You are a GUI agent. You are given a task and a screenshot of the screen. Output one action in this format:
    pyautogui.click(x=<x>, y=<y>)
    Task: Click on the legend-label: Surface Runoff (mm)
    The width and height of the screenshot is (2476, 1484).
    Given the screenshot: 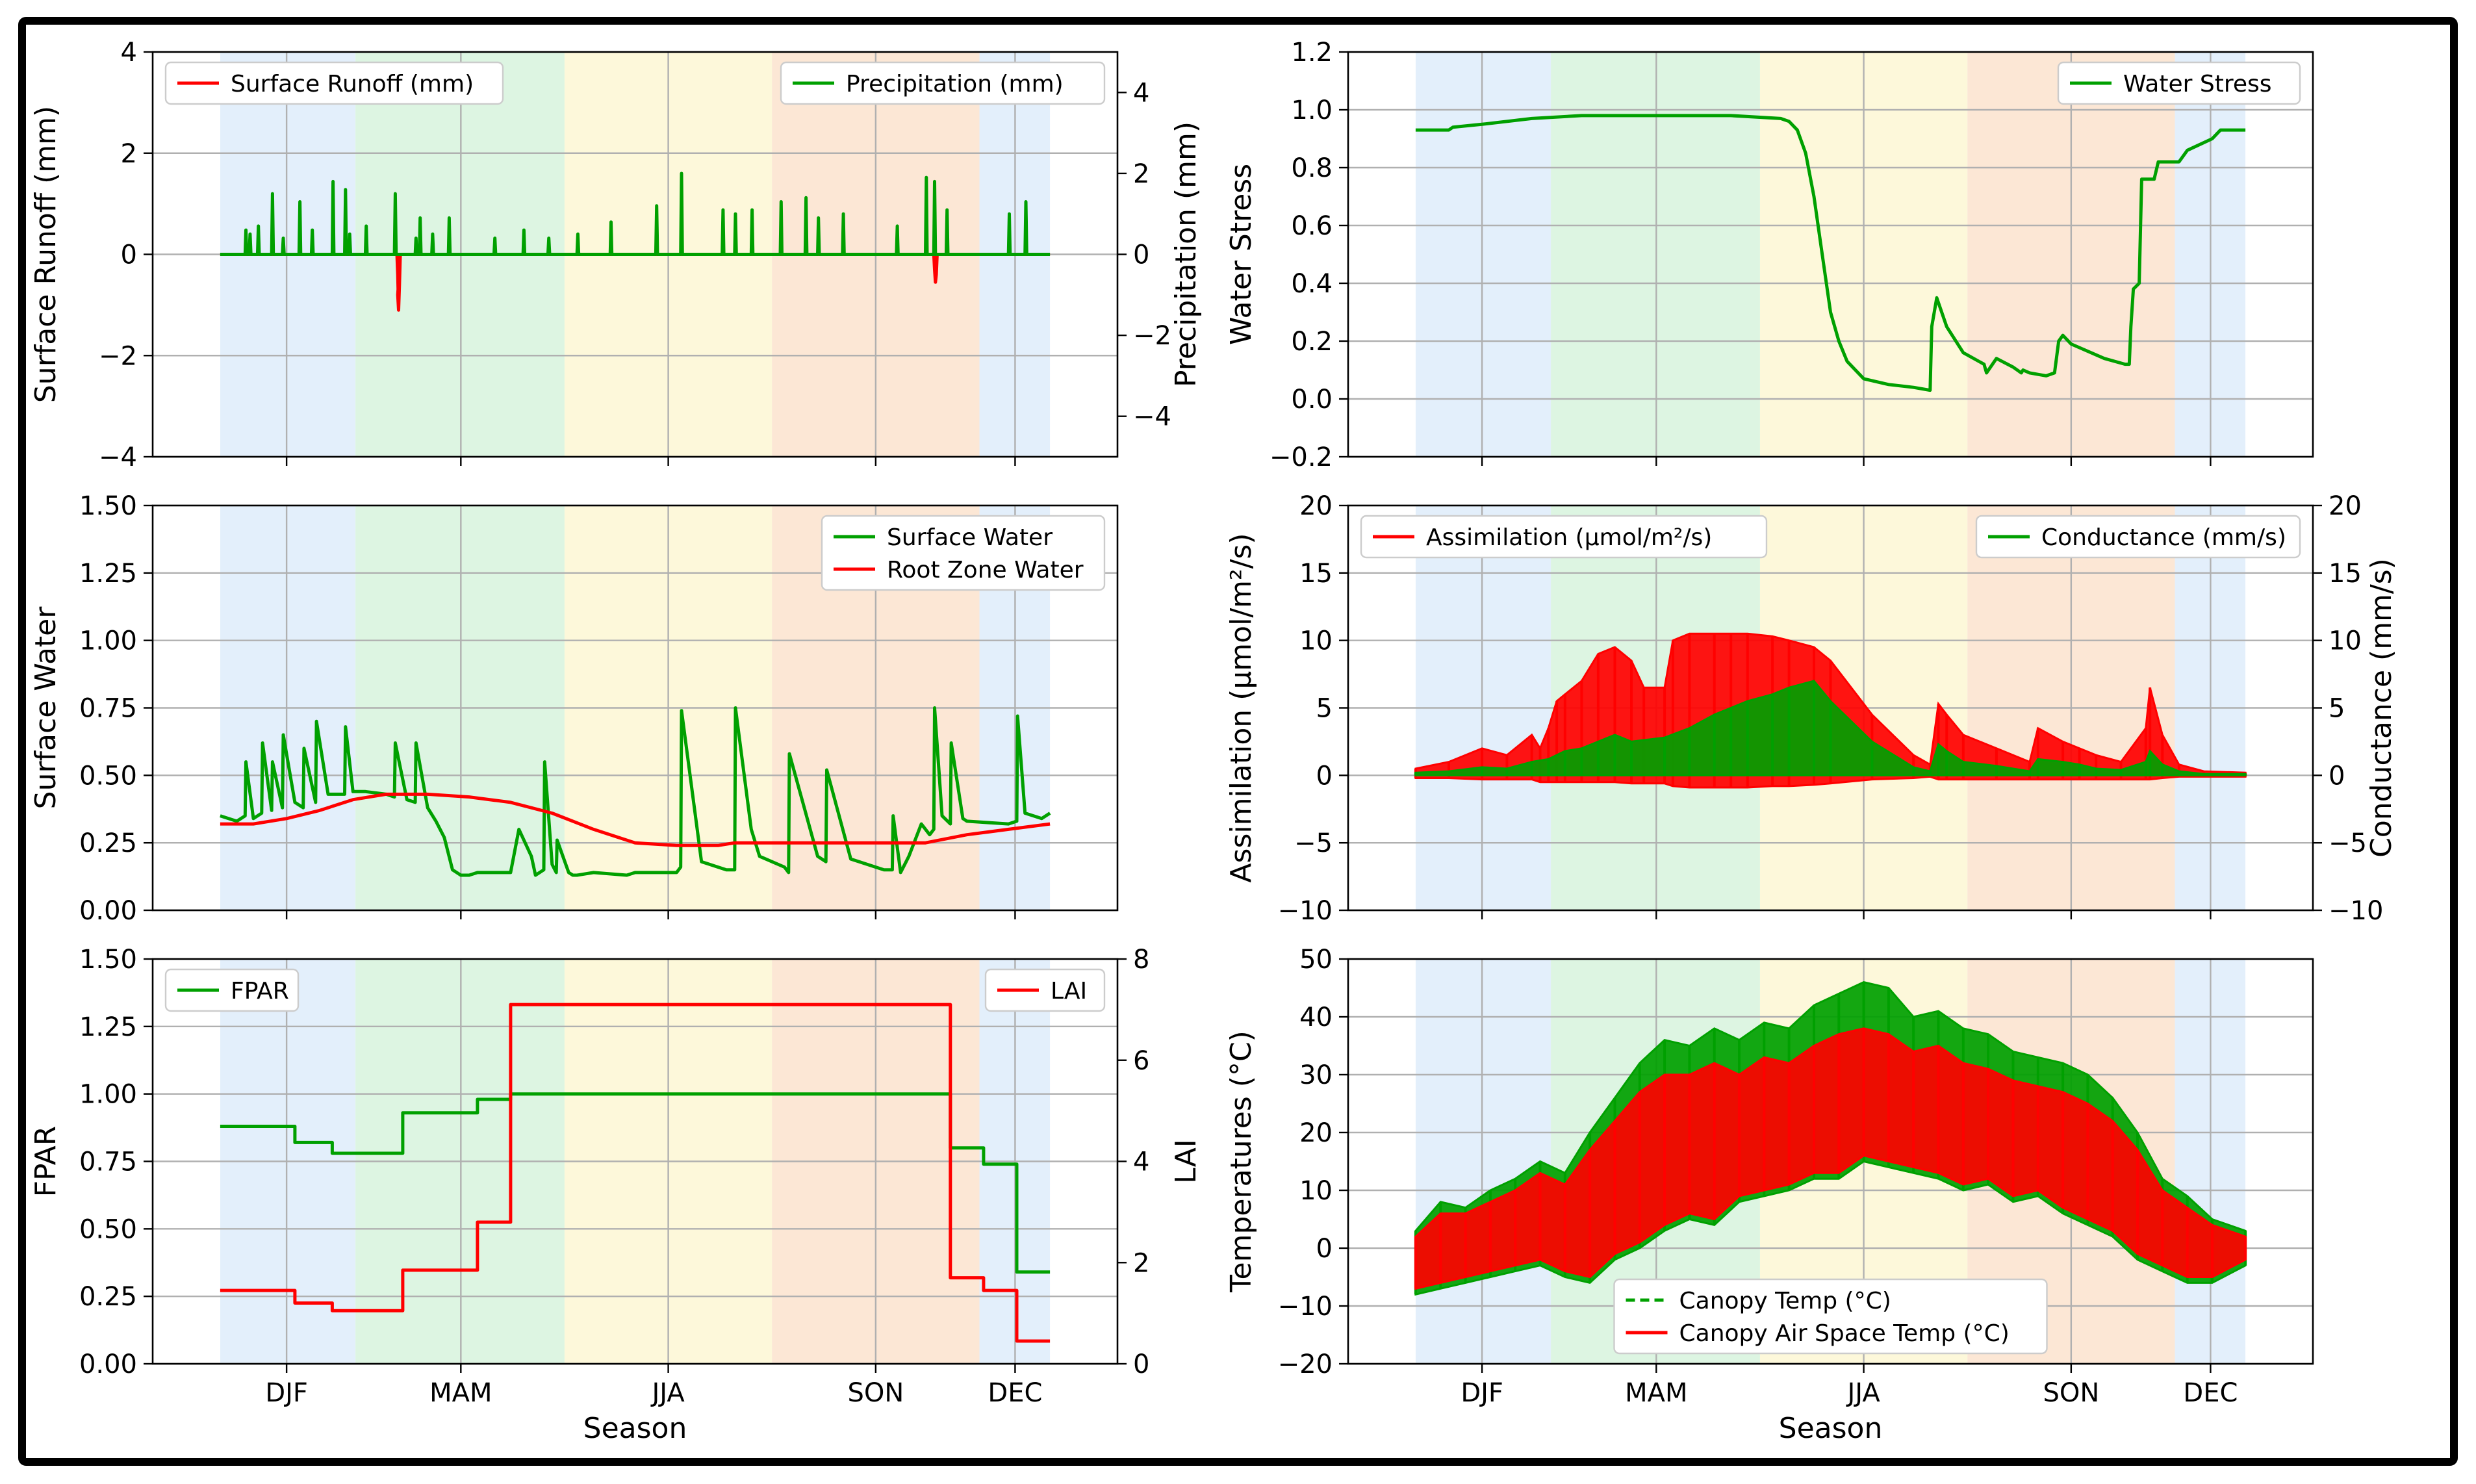 What is the action you would take?
    pyautogui.click(x=352, y=84)
    